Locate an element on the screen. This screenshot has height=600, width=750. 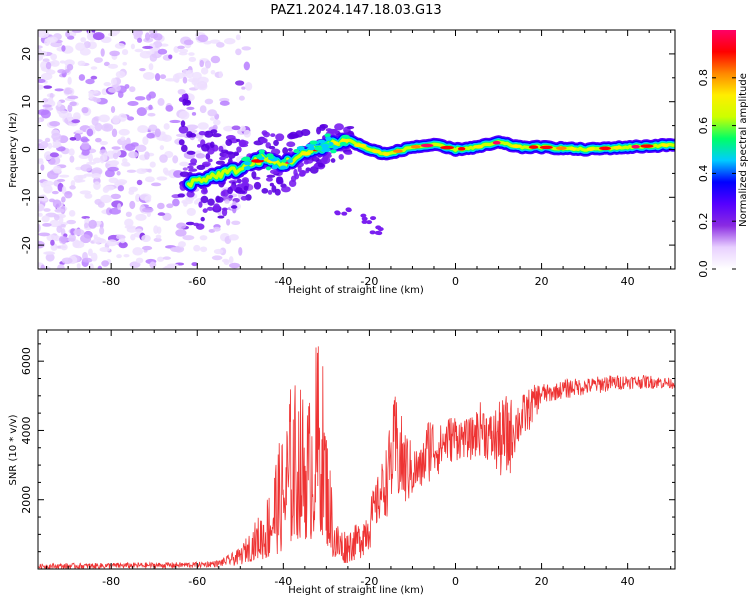
spectrogram-x-tick-label: -80 is located at coordinates (111, 281).